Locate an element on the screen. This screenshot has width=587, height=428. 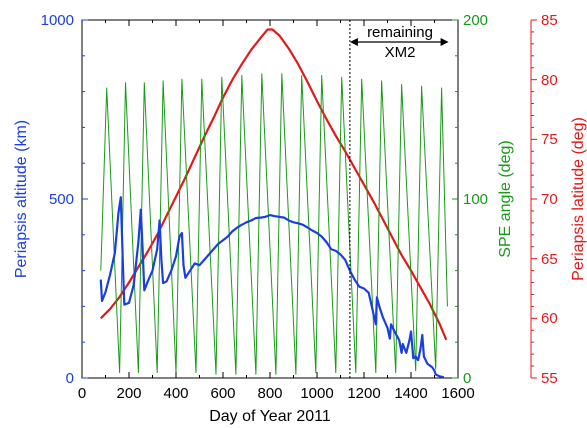
spe-tick-label: 100 is located at coordinates (475, 199).